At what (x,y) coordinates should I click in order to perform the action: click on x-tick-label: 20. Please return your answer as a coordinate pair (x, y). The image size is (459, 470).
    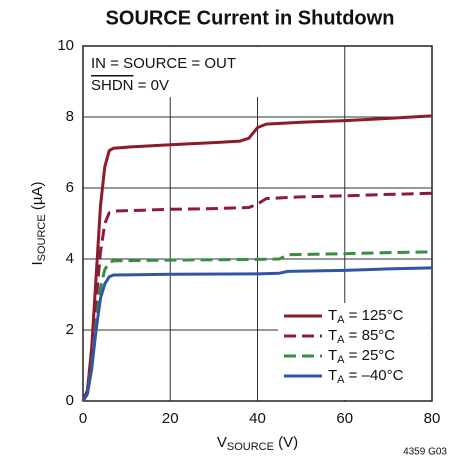
    Looking at the image, I should click on (170, 418).